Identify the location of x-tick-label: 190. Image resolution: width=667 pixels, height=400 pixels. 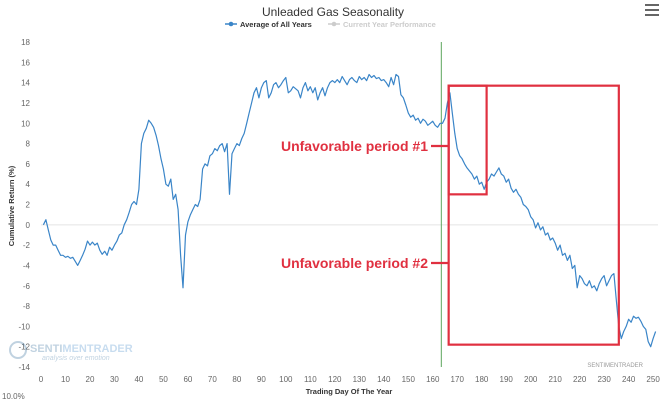
(507, 379).